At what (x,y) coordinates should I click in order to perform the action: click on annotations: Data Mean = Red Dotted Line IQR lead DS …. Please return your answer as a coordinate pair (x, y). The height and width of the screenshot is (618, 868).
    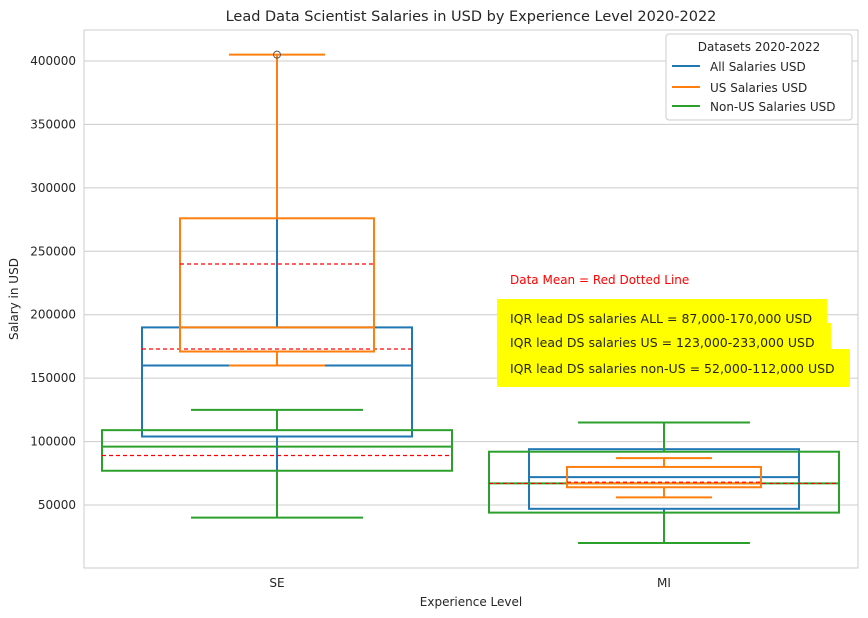
    Looking at the image, I should click on (673, 330).